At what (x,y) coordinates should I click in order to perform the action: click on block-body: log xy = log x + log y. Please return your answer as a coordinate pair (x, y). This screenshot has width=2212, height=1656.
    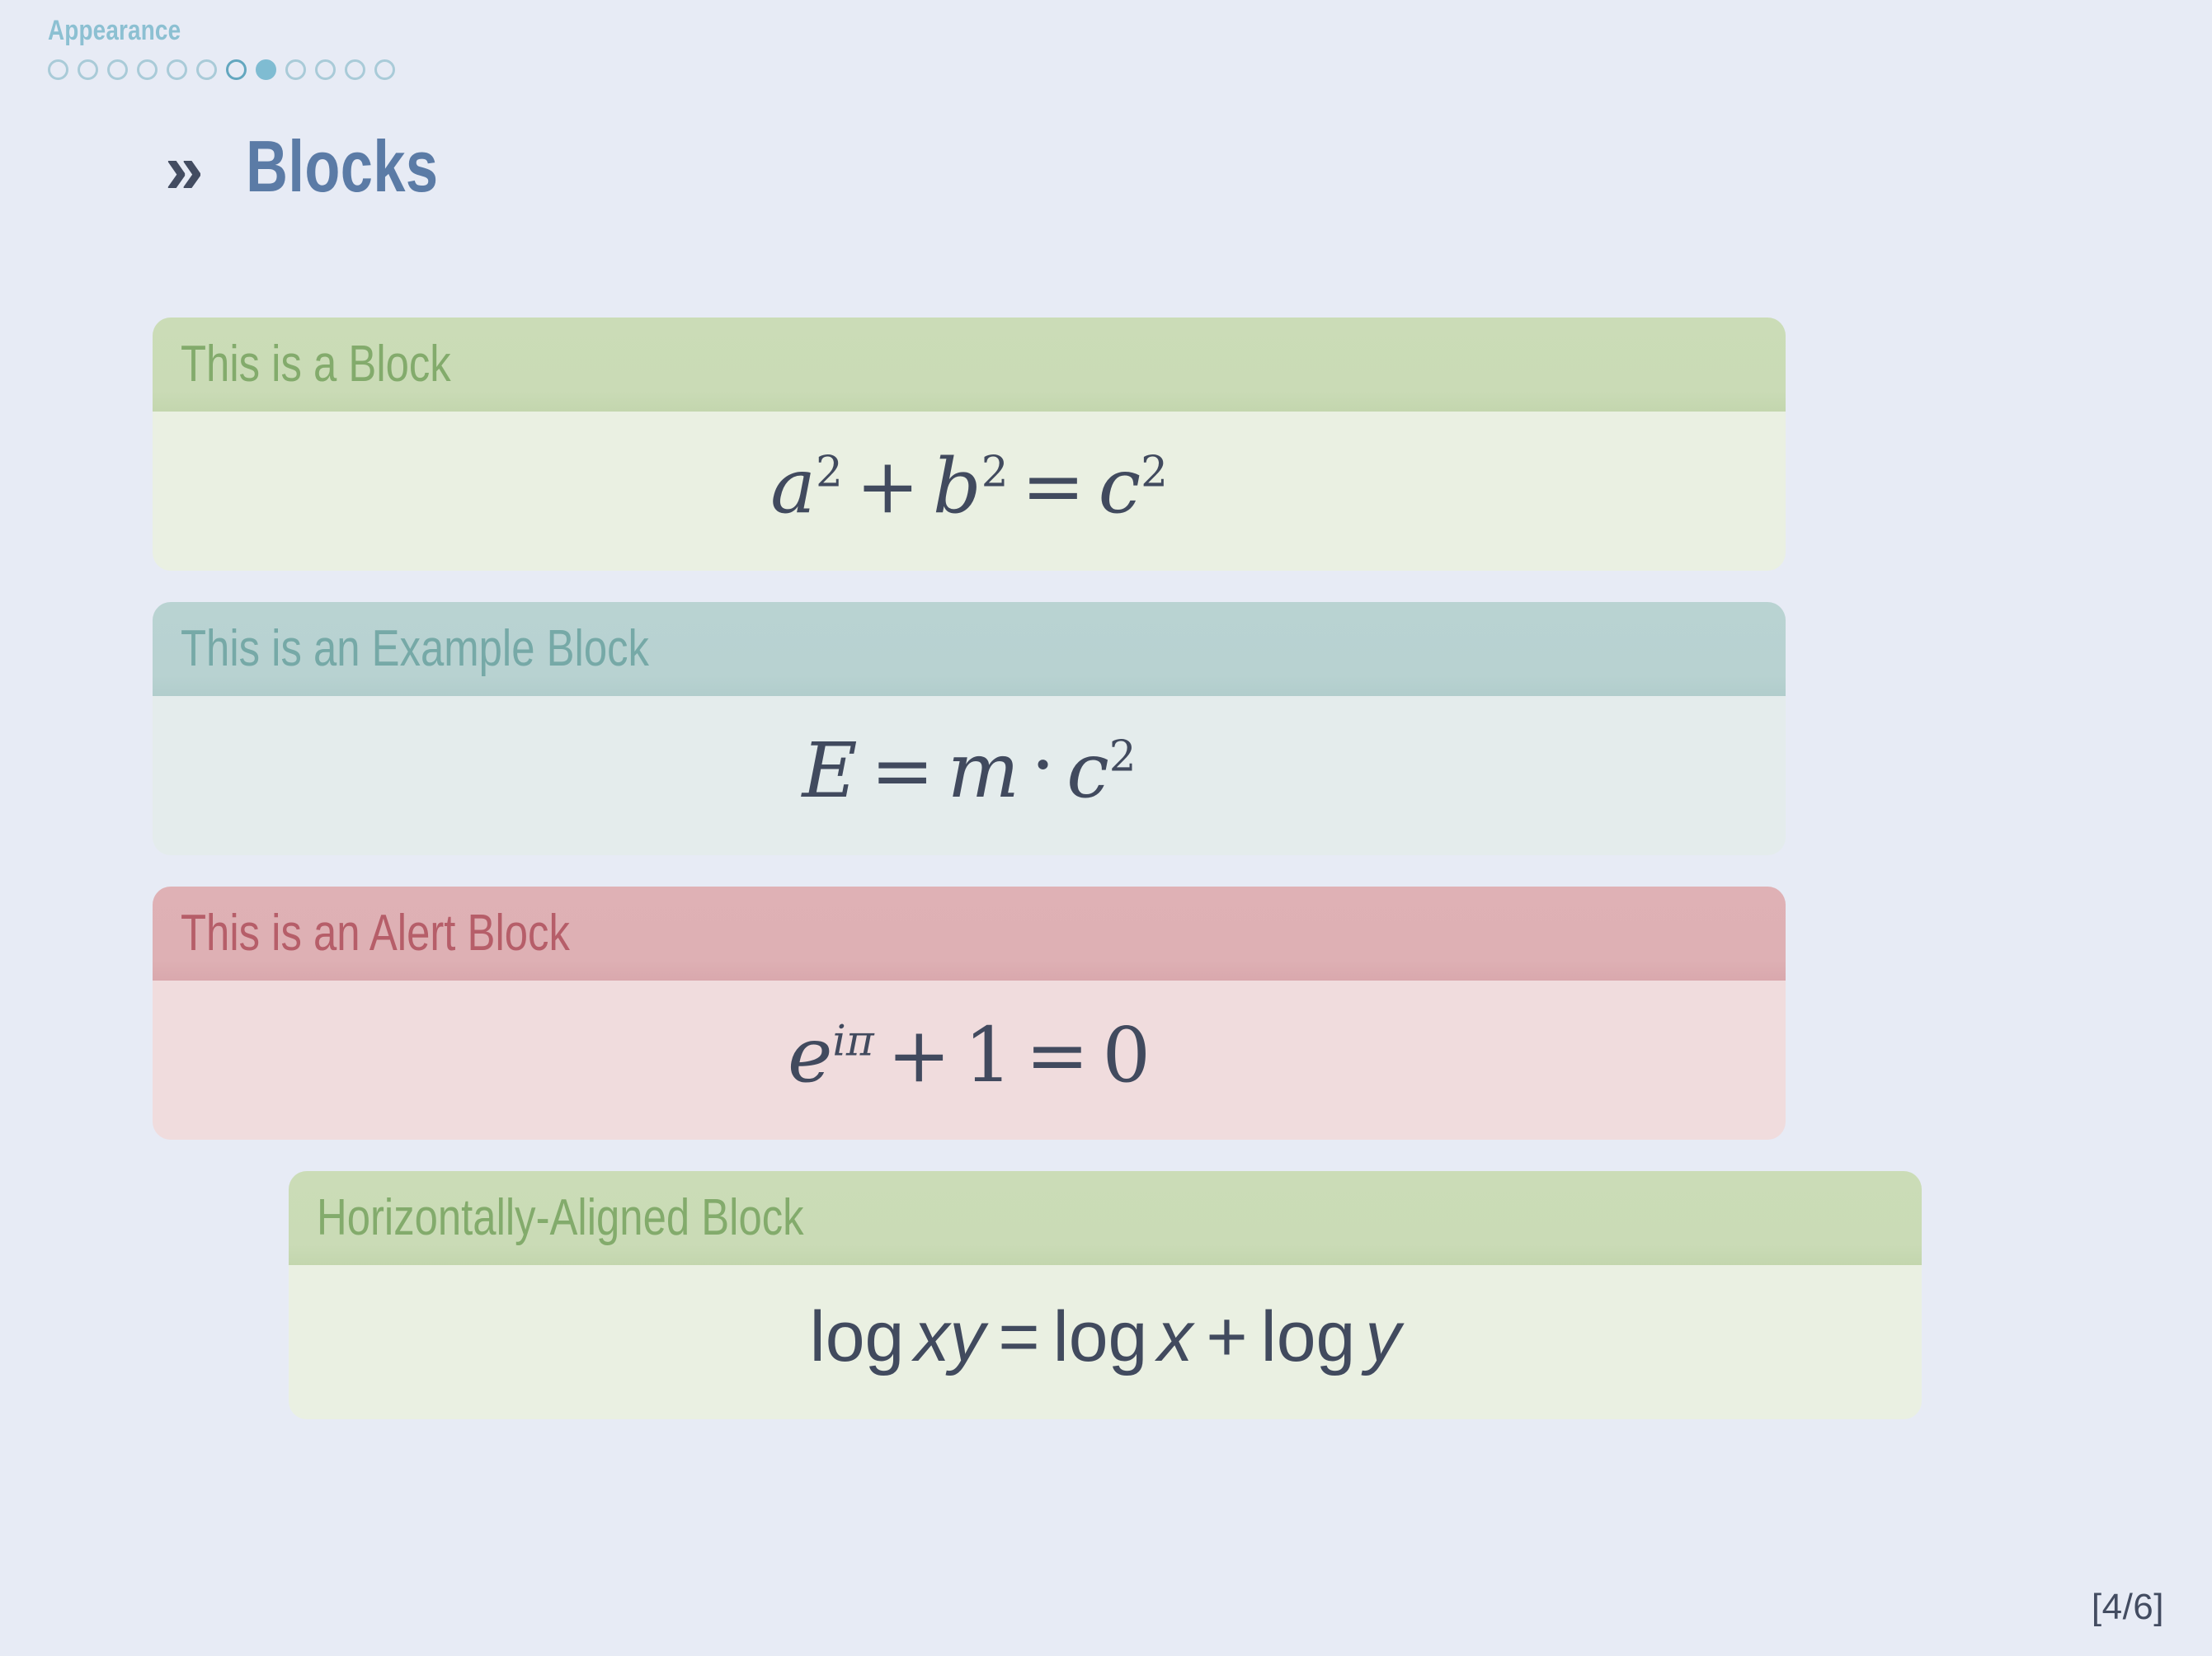
    Looking at the image, I should click on (1105, 1342).